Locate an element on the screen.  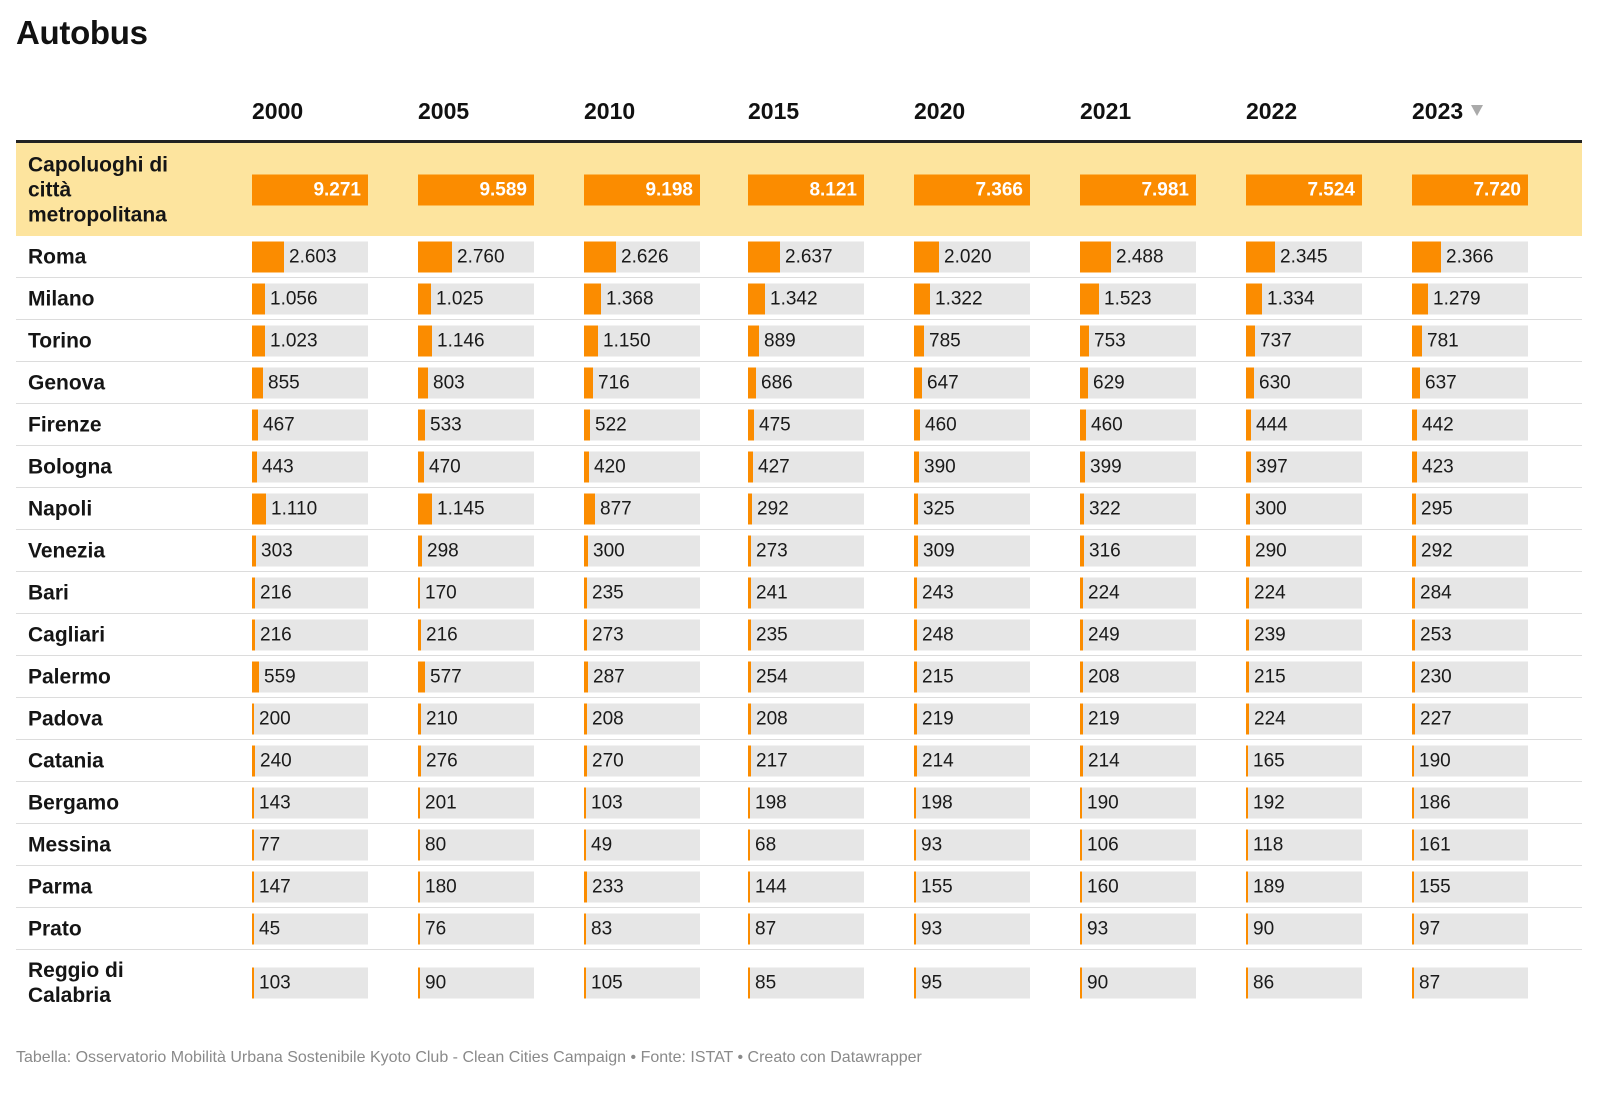
bar-value-label: 68 is located at coordinates (766, 844).